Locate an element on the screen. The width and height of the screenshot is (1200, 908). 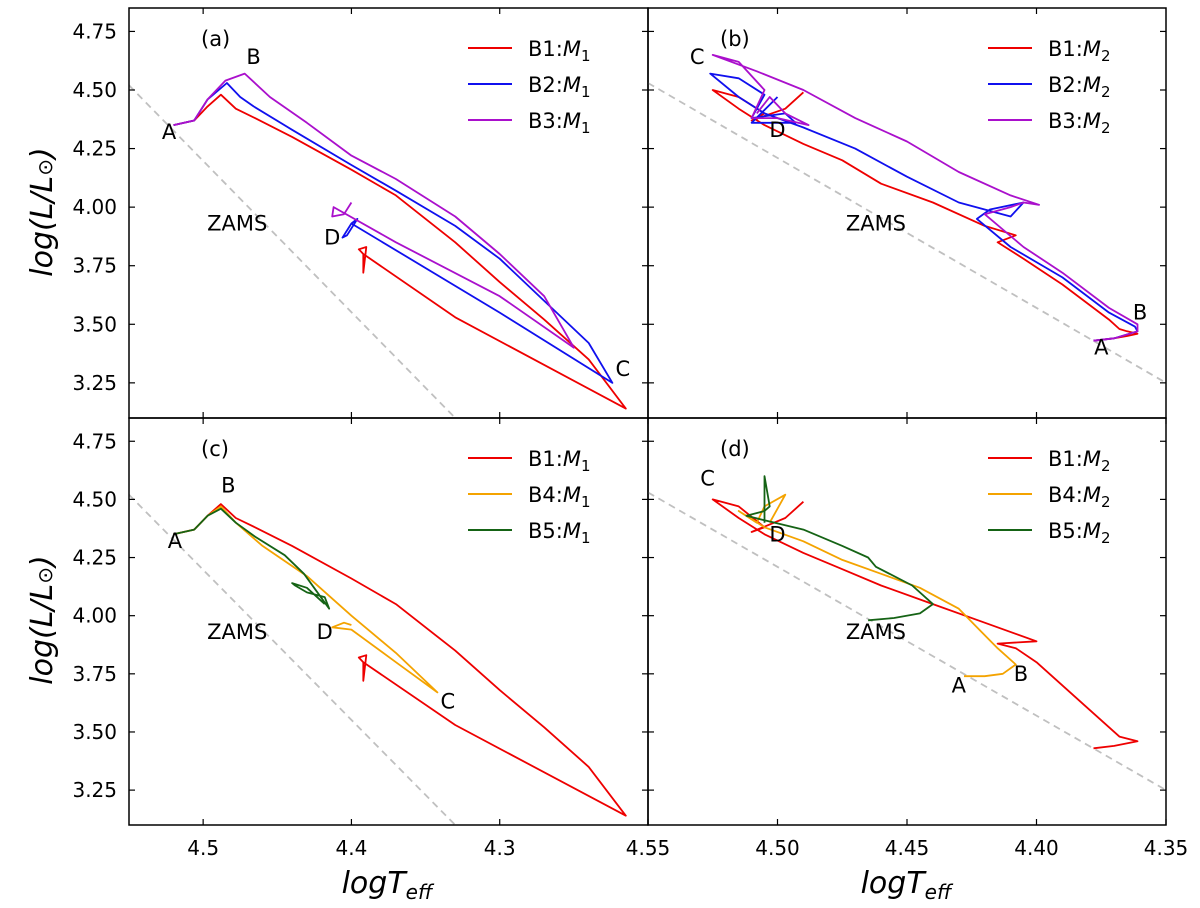
y-axis-label-bottom: log(L/L⊙) is located at coordinates (42, 619).